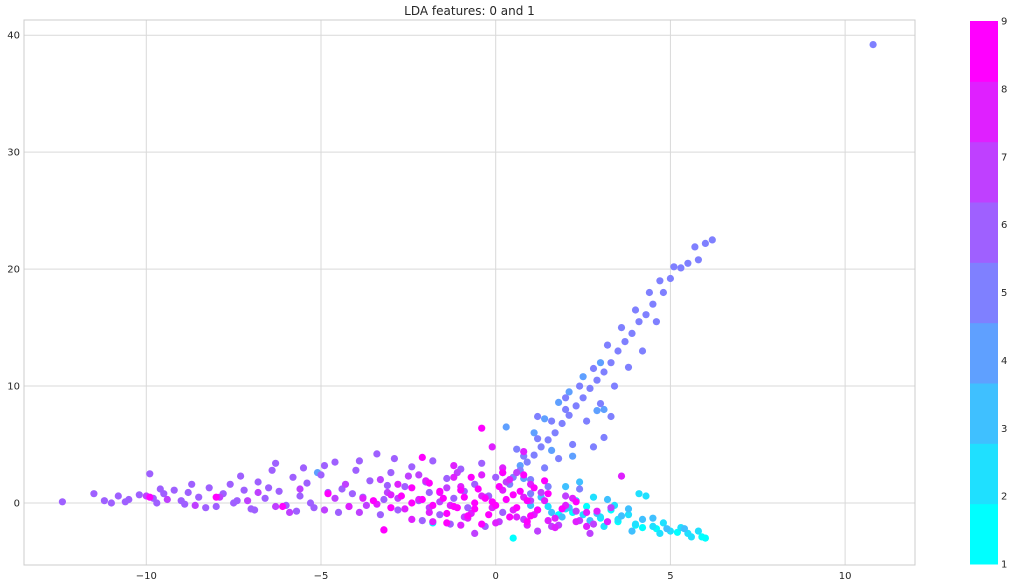  Describe the element at coordinates (321, 576) in the screenshot. I see `x-tick-label: −5` at that location.